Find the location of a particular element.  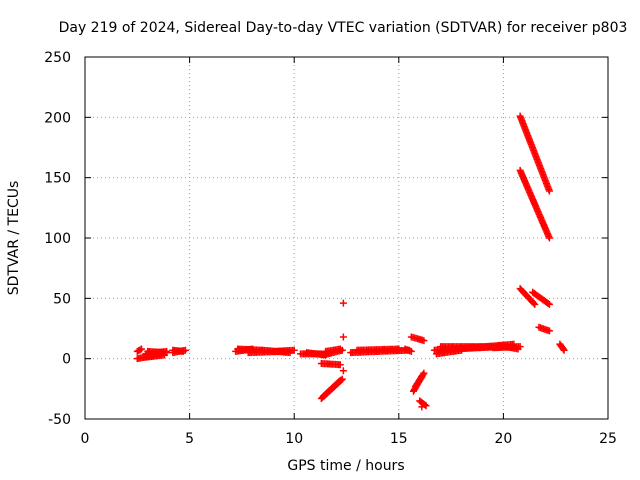

x-tick-label: 20 is located at coordinates (503, 439).